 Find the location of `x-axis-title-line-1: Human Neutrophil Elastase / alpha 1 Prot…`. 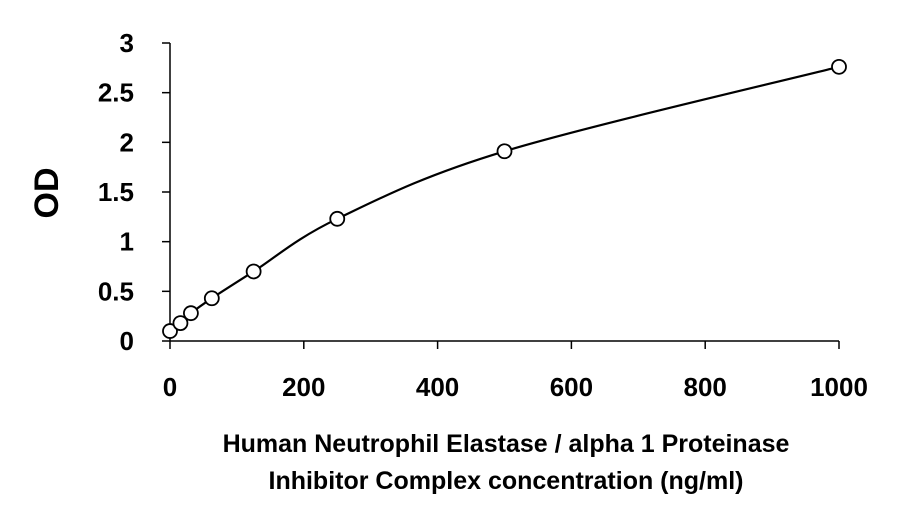

x-axis-title-line-1: Human Neutrophil Elastase / alpha 1 Prot… is located at coordinates (506, 444).